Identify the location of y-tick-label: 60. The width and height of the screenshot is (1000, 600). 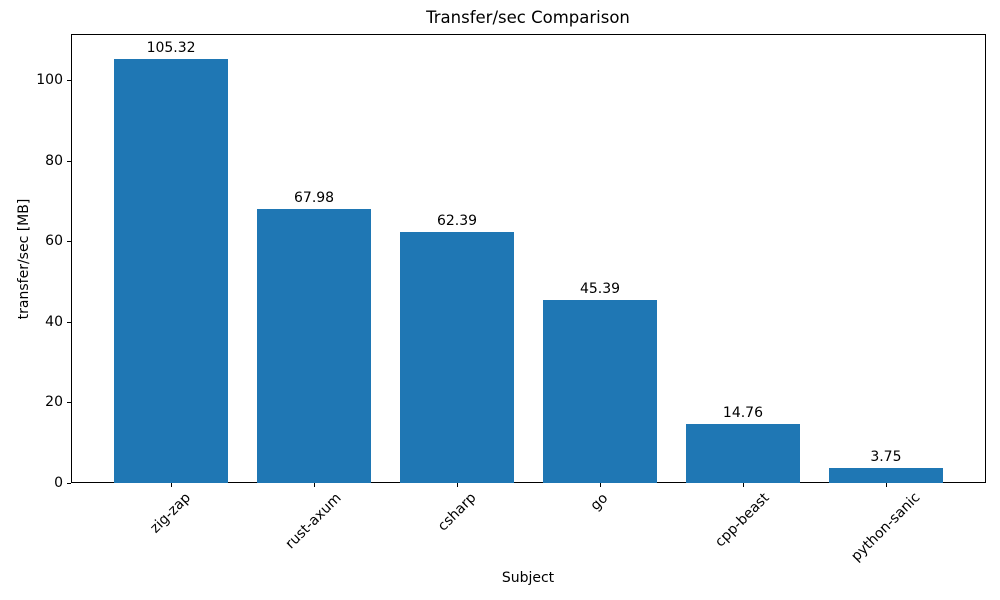
(54, 241).